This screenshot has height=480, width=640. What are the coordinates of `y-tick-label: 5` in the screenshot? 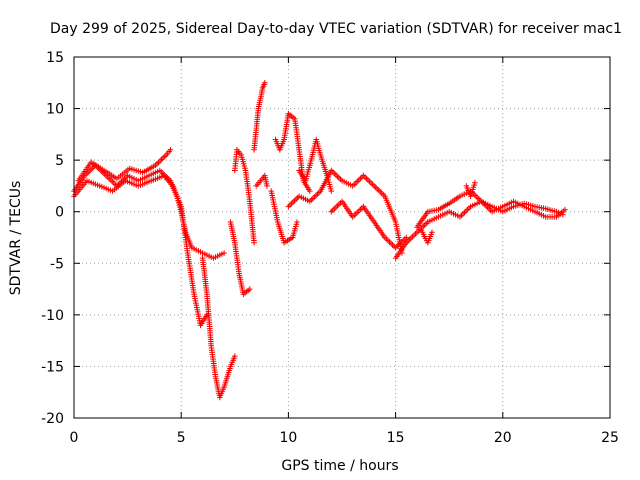 It's located at (59, 161).